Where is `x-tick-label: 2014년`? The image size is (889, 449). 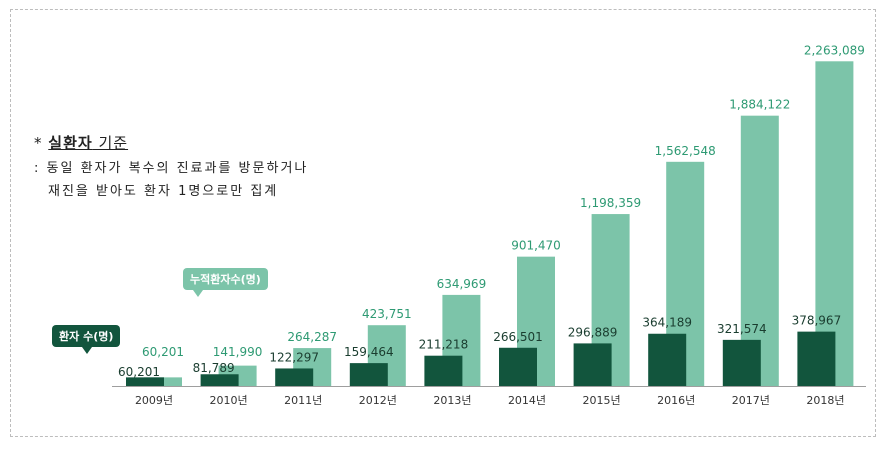 x-tick-label: 2014년 is located at coordinates (527, 400).